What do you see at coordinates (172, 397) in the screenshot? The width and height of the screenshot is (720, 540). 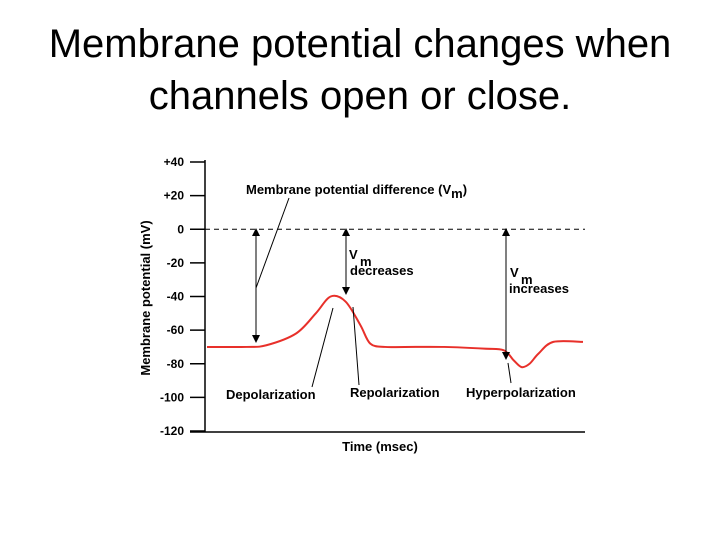 I see `y-tick-label: -100` at bounding box center [172, 397].